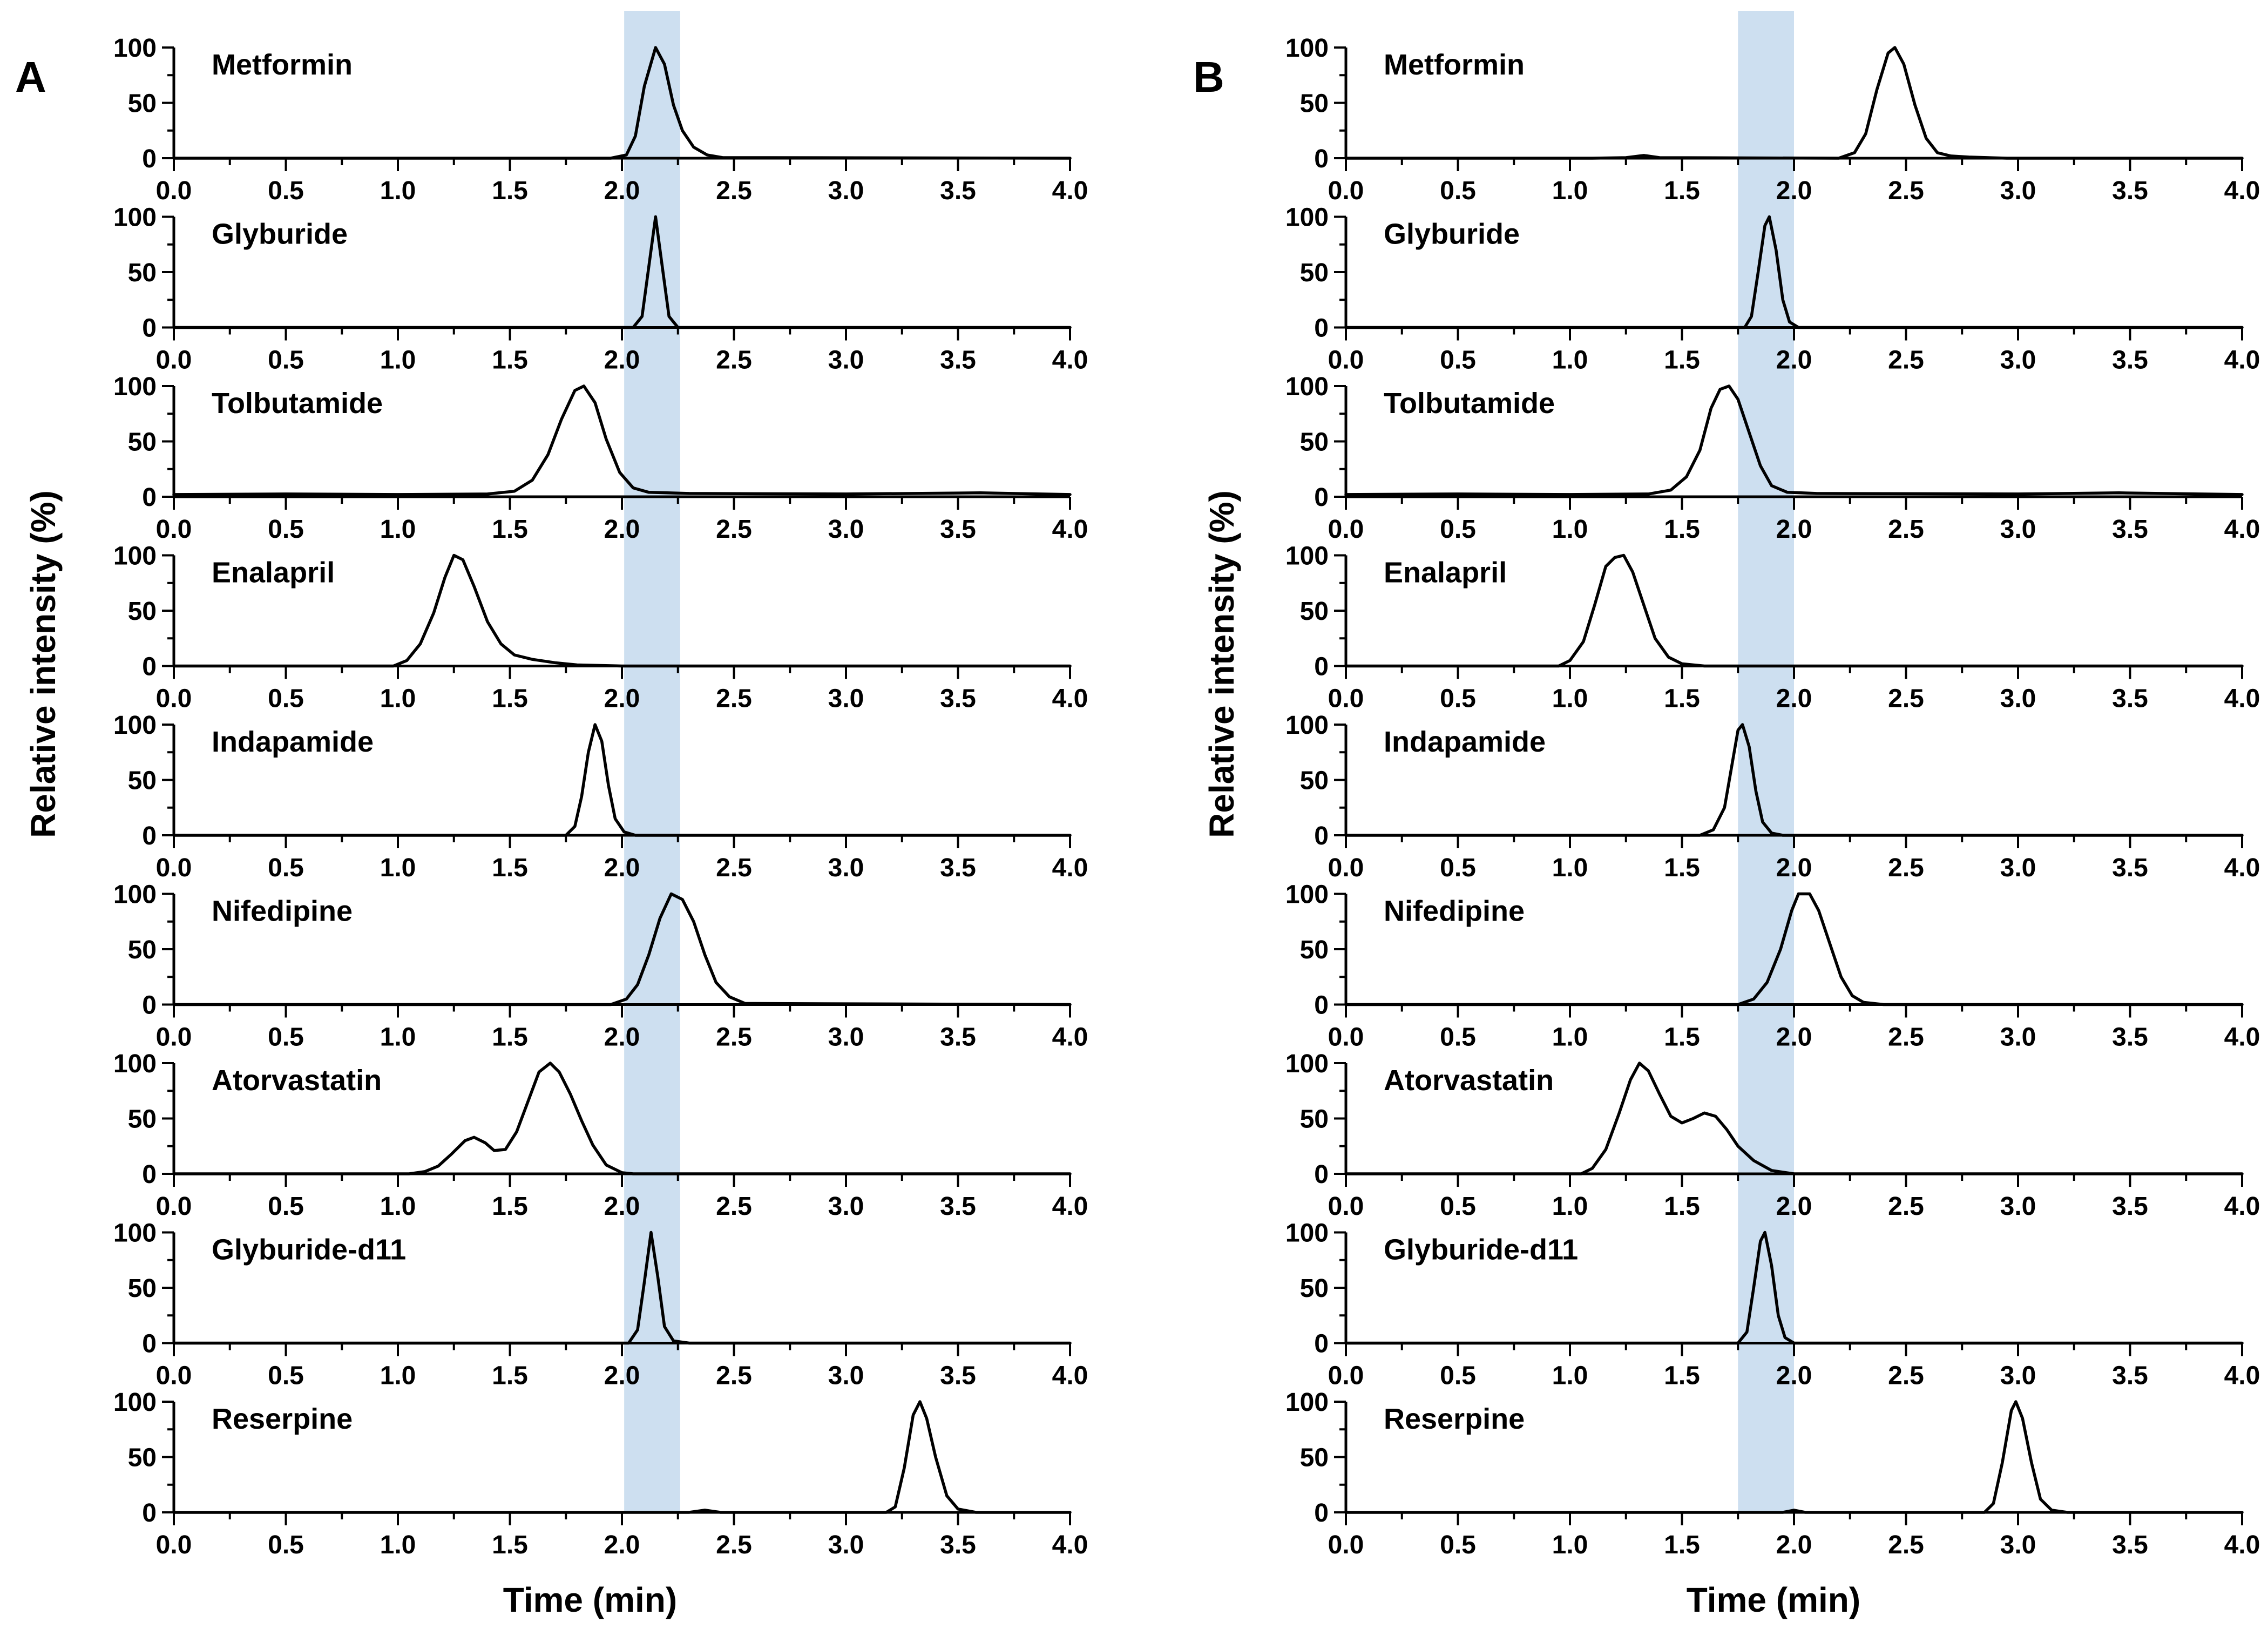 This screenshot has width=2268, height=1629. Describe the element at coordinates (1794, 949) in the screenshot. I see `chromatogram-trace-nifedipine` at that location.